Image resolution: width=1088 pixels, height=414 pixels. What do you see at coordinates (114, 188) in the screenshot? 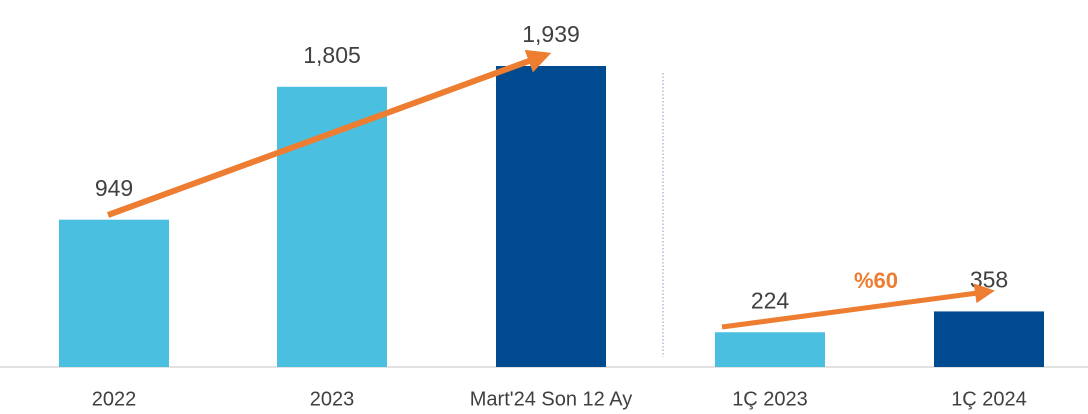
I see `value-label: 949` at bounding box center [114, 188].